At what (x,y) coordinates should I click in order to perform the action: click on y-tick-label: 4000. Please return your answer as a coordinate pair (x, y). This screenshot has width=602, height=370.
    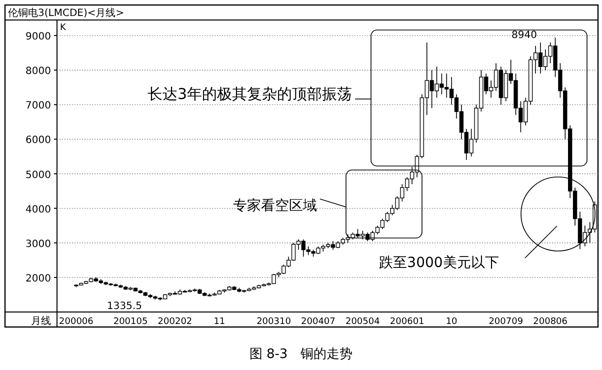
    Looking at the image, I should click on (38, 210).